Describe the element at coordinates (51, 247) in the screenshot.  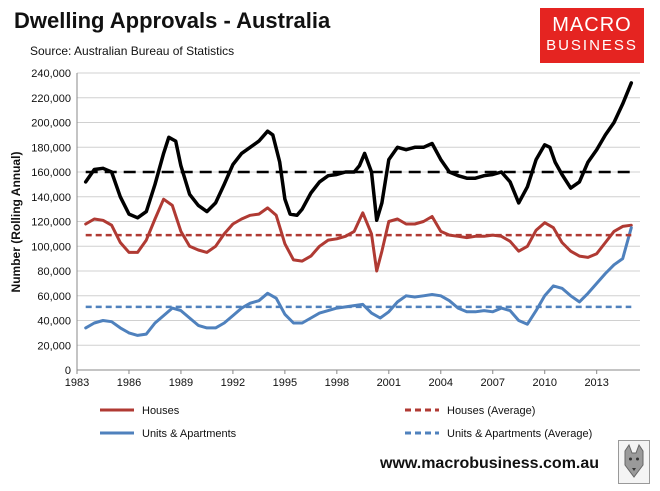
I see `y-tick-label: 100,000` at that location.